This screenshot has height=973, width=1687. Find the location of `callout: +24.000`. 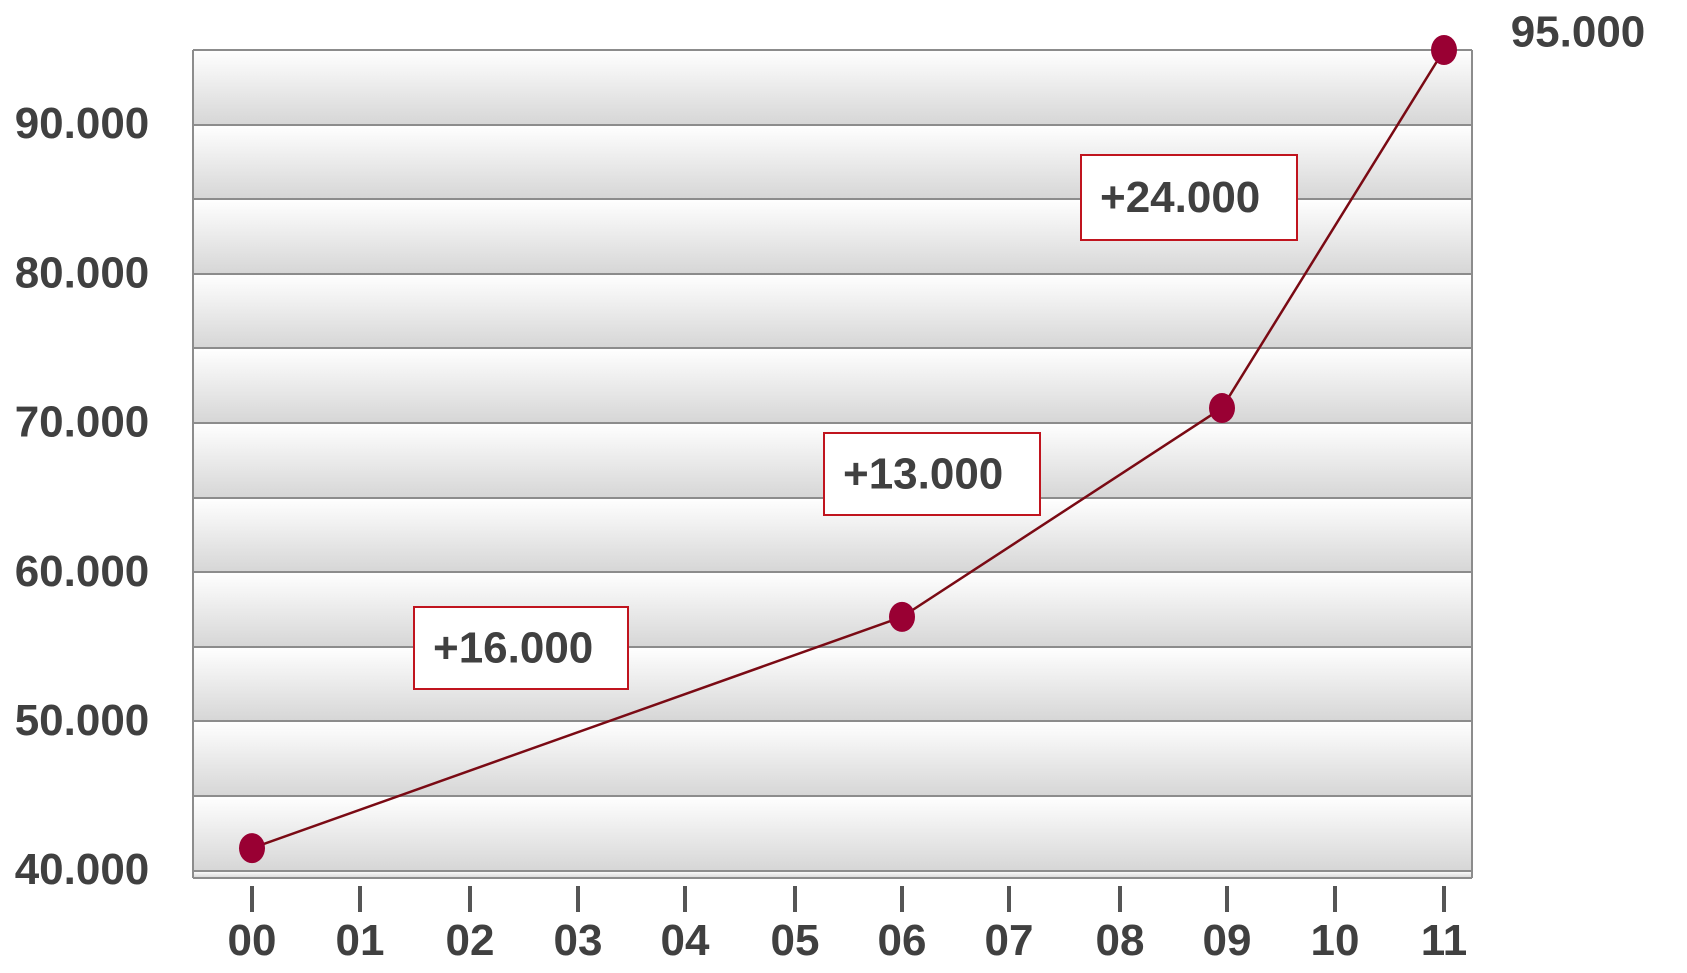

callout: +24.000 is located at coordinates (1189, 197).